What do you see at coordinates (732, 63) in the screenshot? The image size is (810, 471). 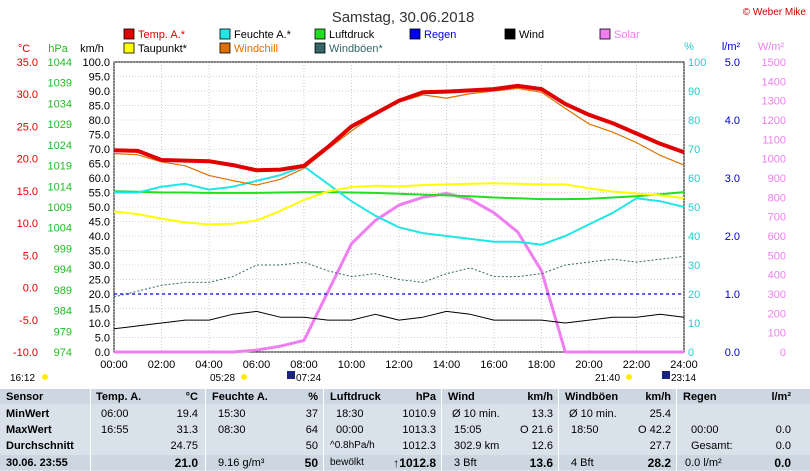 I see `rain-tick: 5.0` at bounding box center [732, 63].